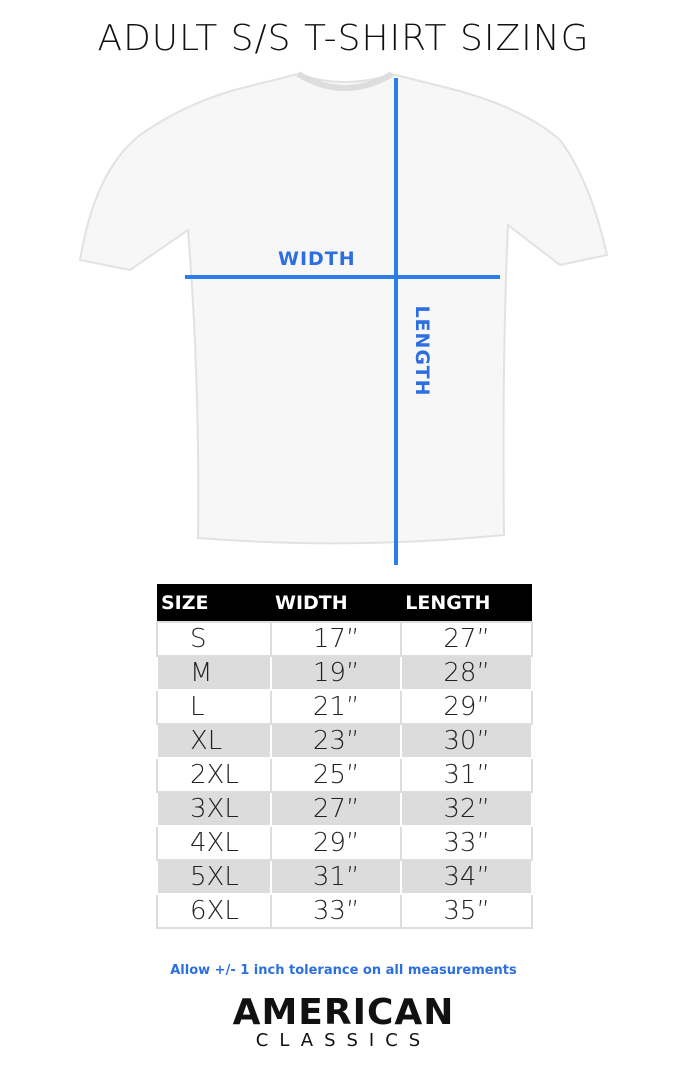  What do you see at coordinates (336, 809) in the screenshot?
I see `width-cell: 27”` at bounding box center [336, 809].